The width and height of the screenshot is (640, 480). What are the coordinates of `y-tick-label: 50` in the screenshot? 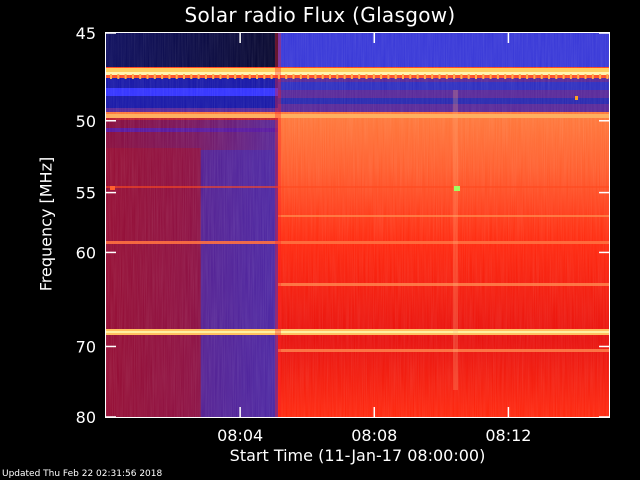 It's located at (86, 121).